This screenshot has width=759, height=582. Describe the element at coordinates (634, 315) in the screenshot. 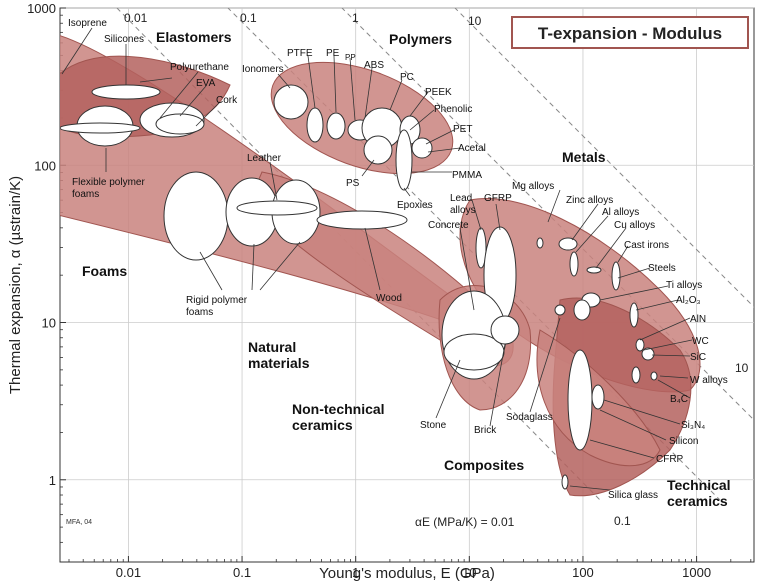

I see `bubble-al2o3` at that location.